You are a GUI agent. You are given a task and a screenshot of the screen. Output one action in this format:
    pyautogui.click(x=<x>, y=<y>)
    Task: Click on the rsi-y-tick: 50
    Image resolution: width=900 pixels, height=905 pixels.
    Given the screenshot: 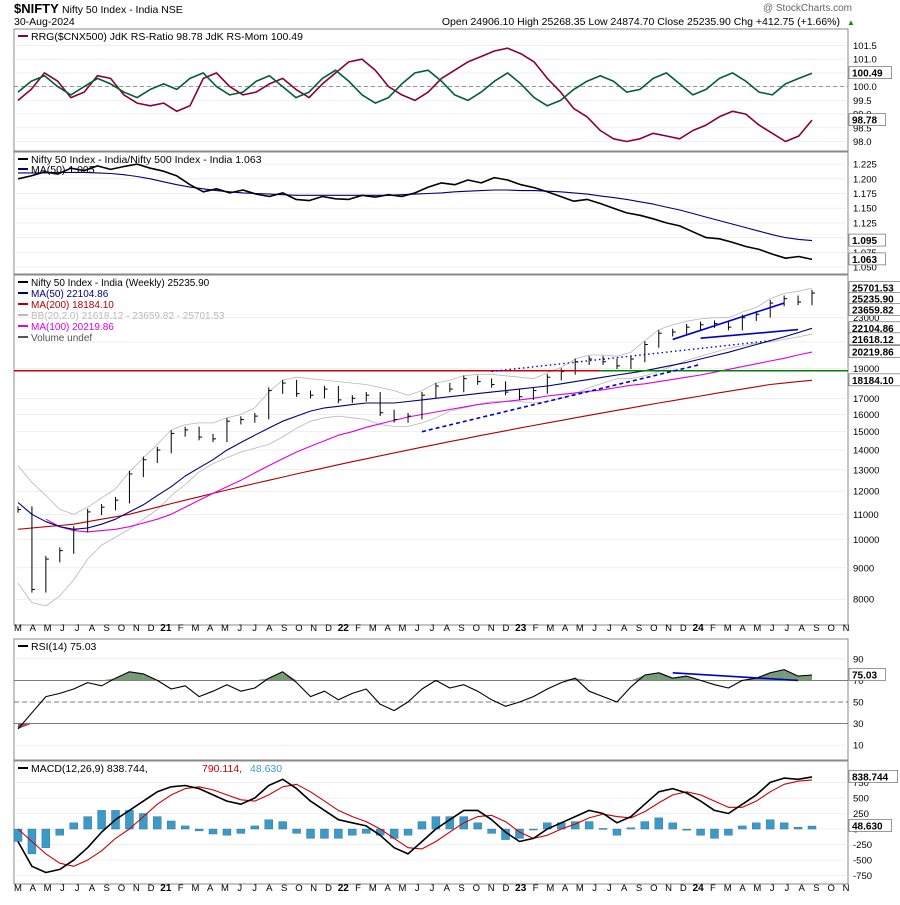 What is the action you would take?
    pyautogui.click(x=858, y=703)
    